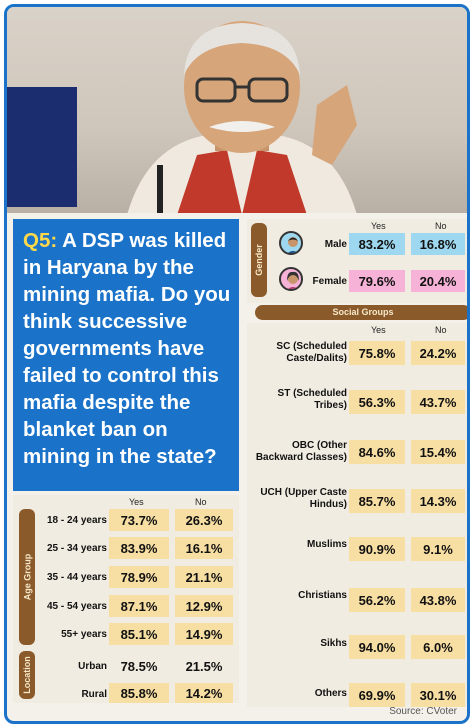 Image resolution: width=474 pixels, height=728 pixels. Describe the element at coordinates (76, 520) in the screenshot. I see `age-label-18-24: 18 - 24 years` at that location.